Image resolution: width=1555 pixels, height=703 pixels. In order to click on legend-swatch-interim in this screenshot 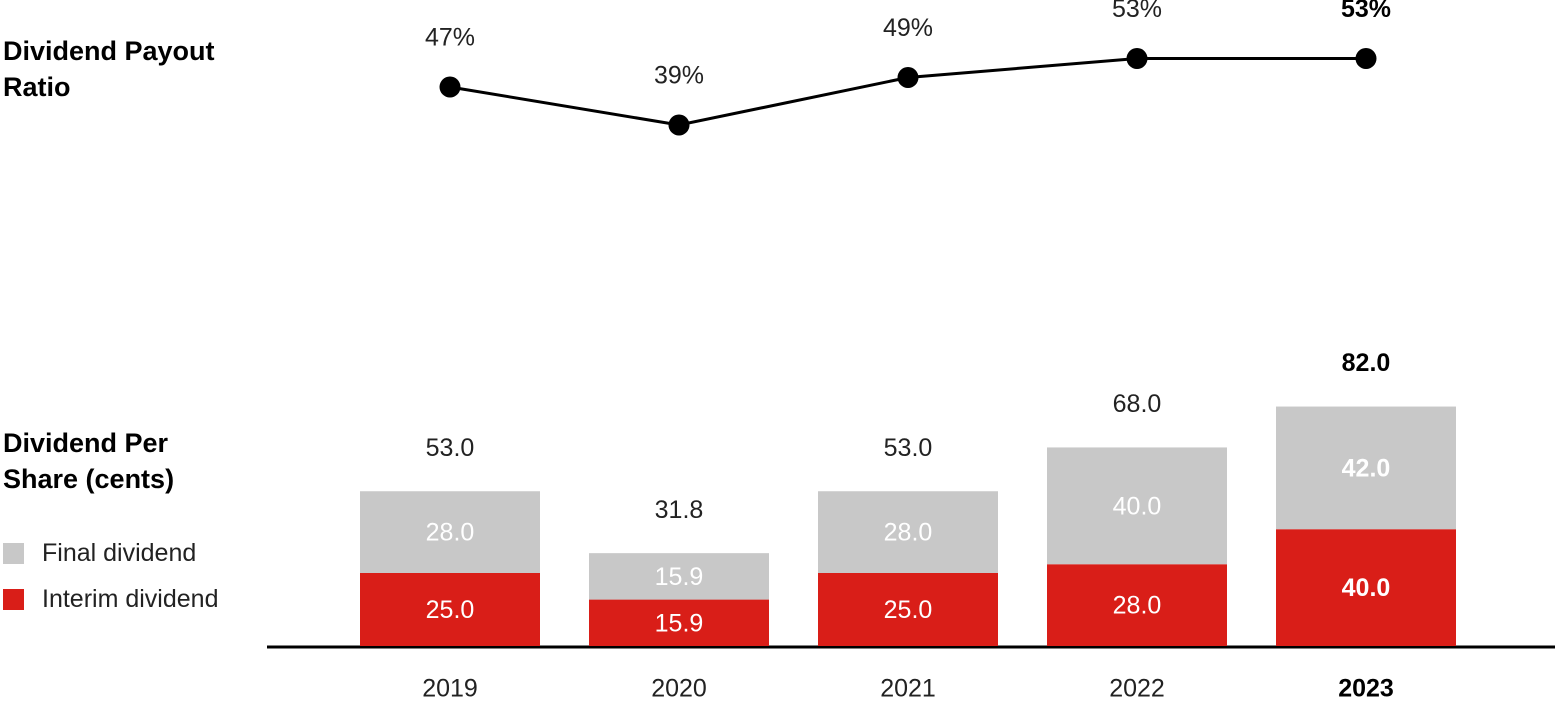, I will do `click(13, 599)`.